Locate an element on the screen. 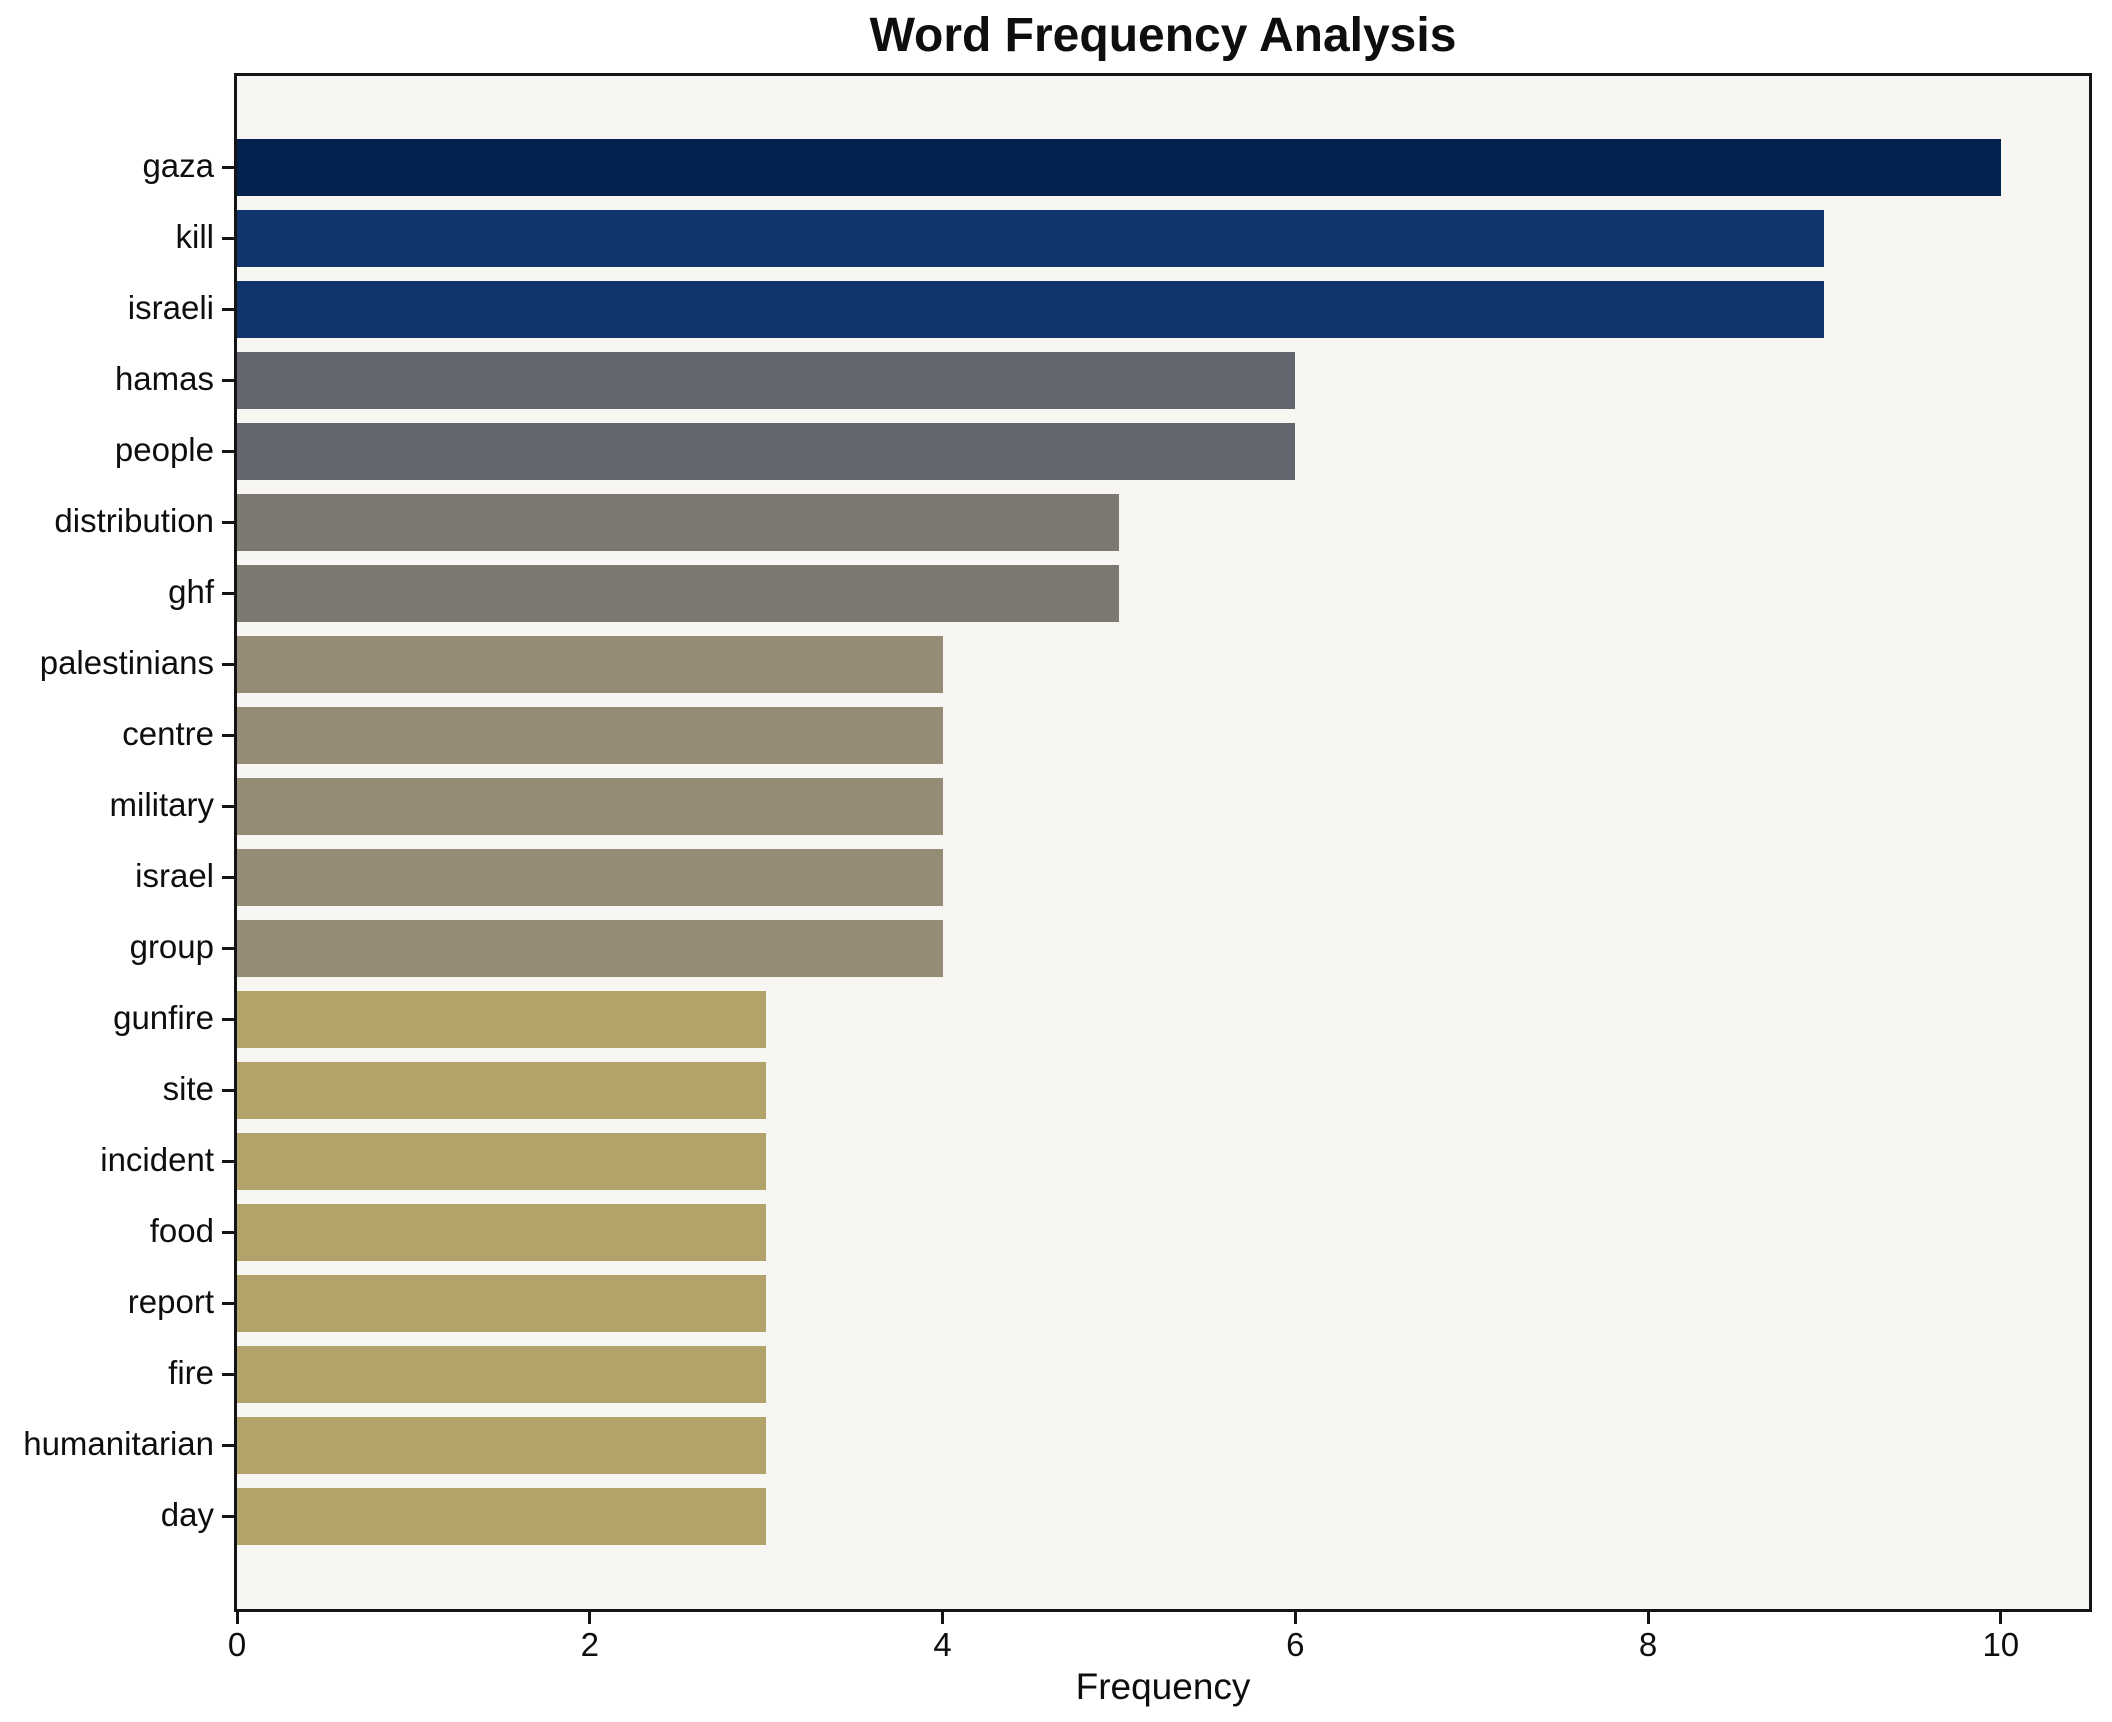 This screenshot has height=1722, width=2112. y-tick-label-people: people is located at coordinates (164, 449).